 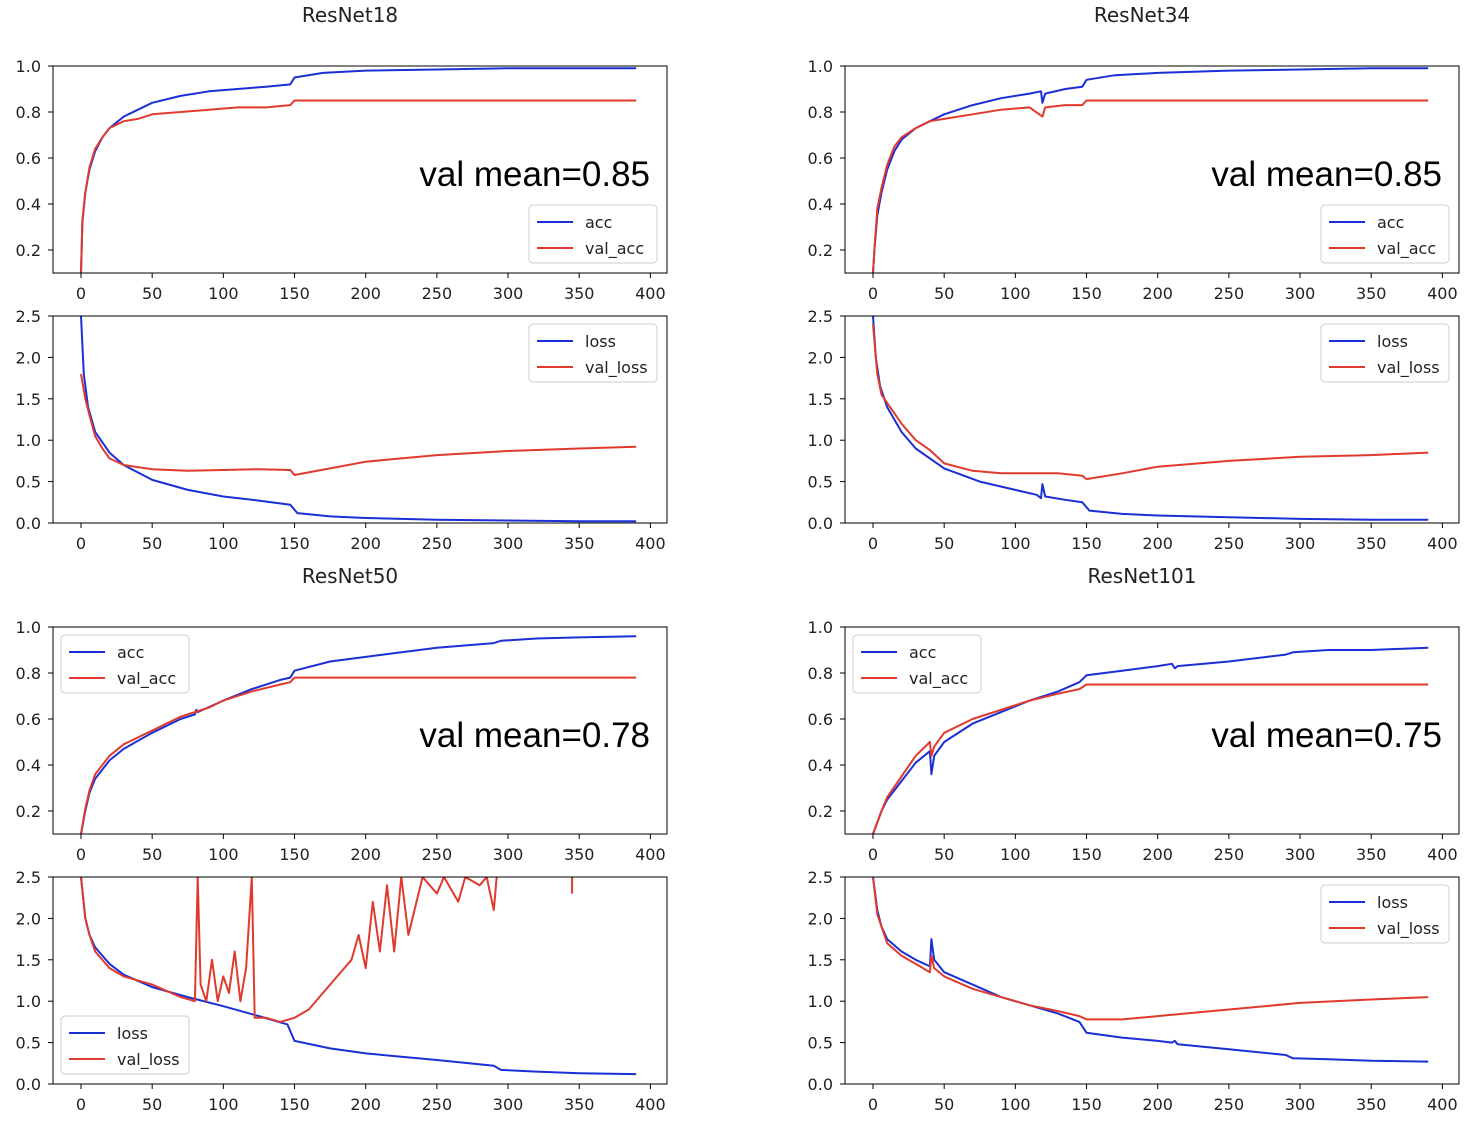 I want to click on val-mean-annotation: val mean=0.75, so click(x=1326, y=735).